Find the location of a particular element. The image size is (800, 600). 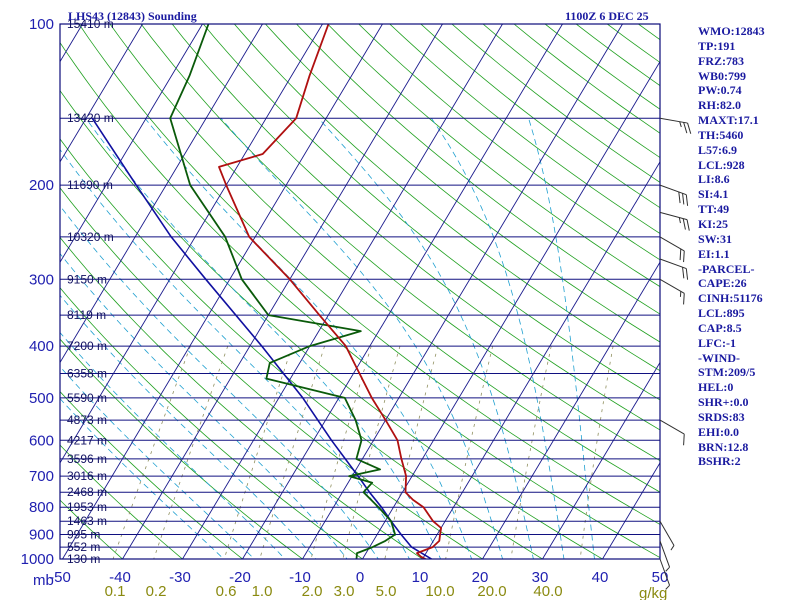

index-item: SHR+:0.0 is located at coordinates (723, 402).